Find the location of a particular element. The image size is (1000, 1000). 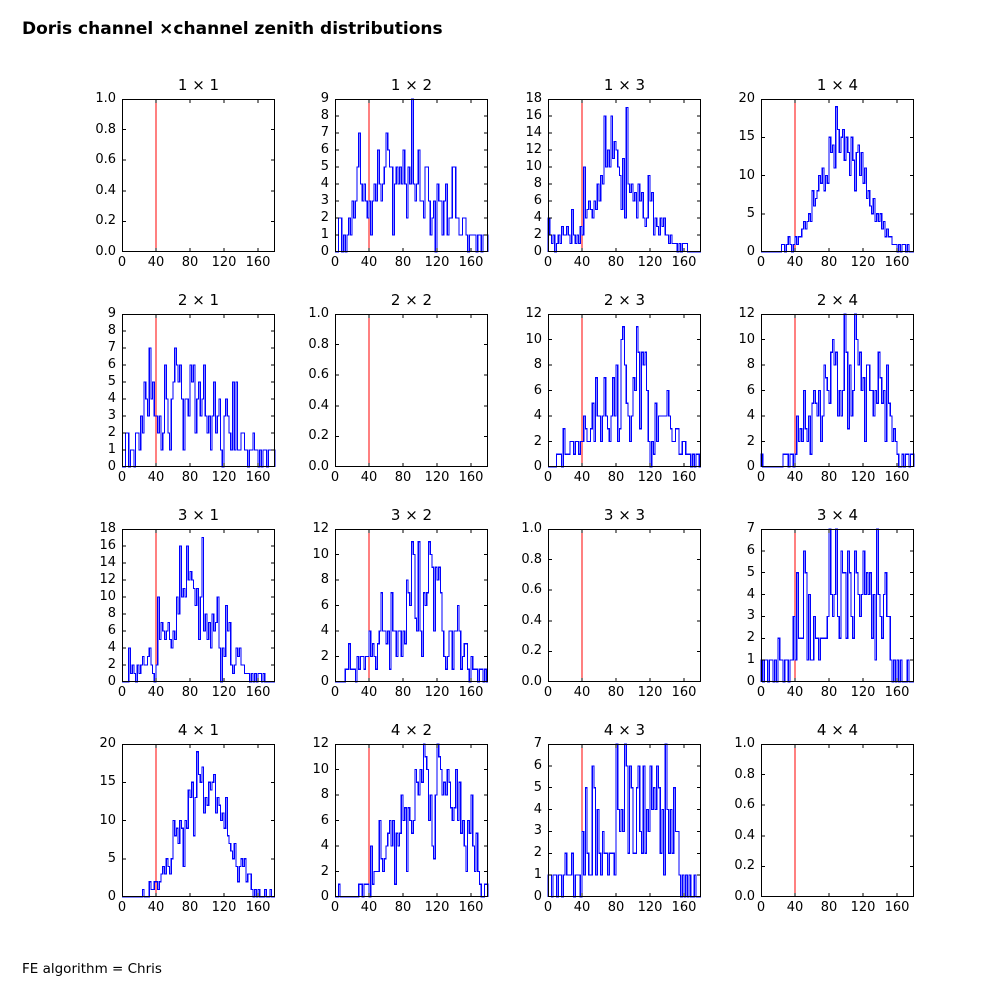

y-tick-label: 7 is located at coordinates (750, 528).